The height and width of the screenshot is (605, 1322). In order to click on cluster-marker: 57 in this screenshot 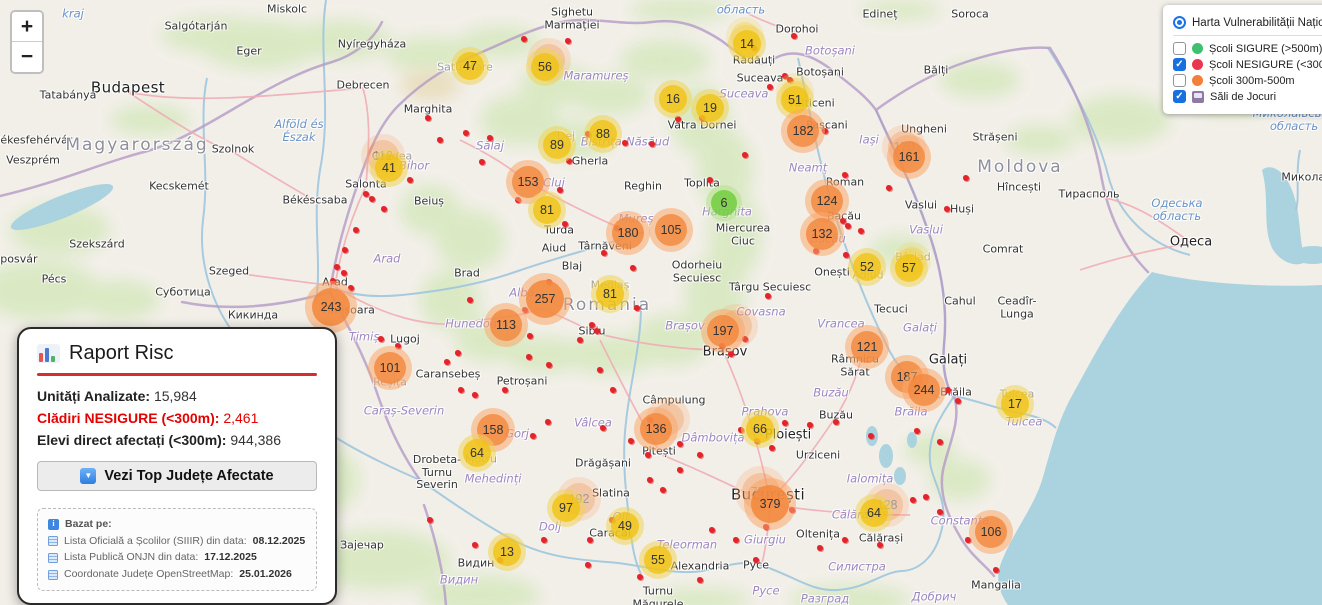, I will do `click(909, 268)`.